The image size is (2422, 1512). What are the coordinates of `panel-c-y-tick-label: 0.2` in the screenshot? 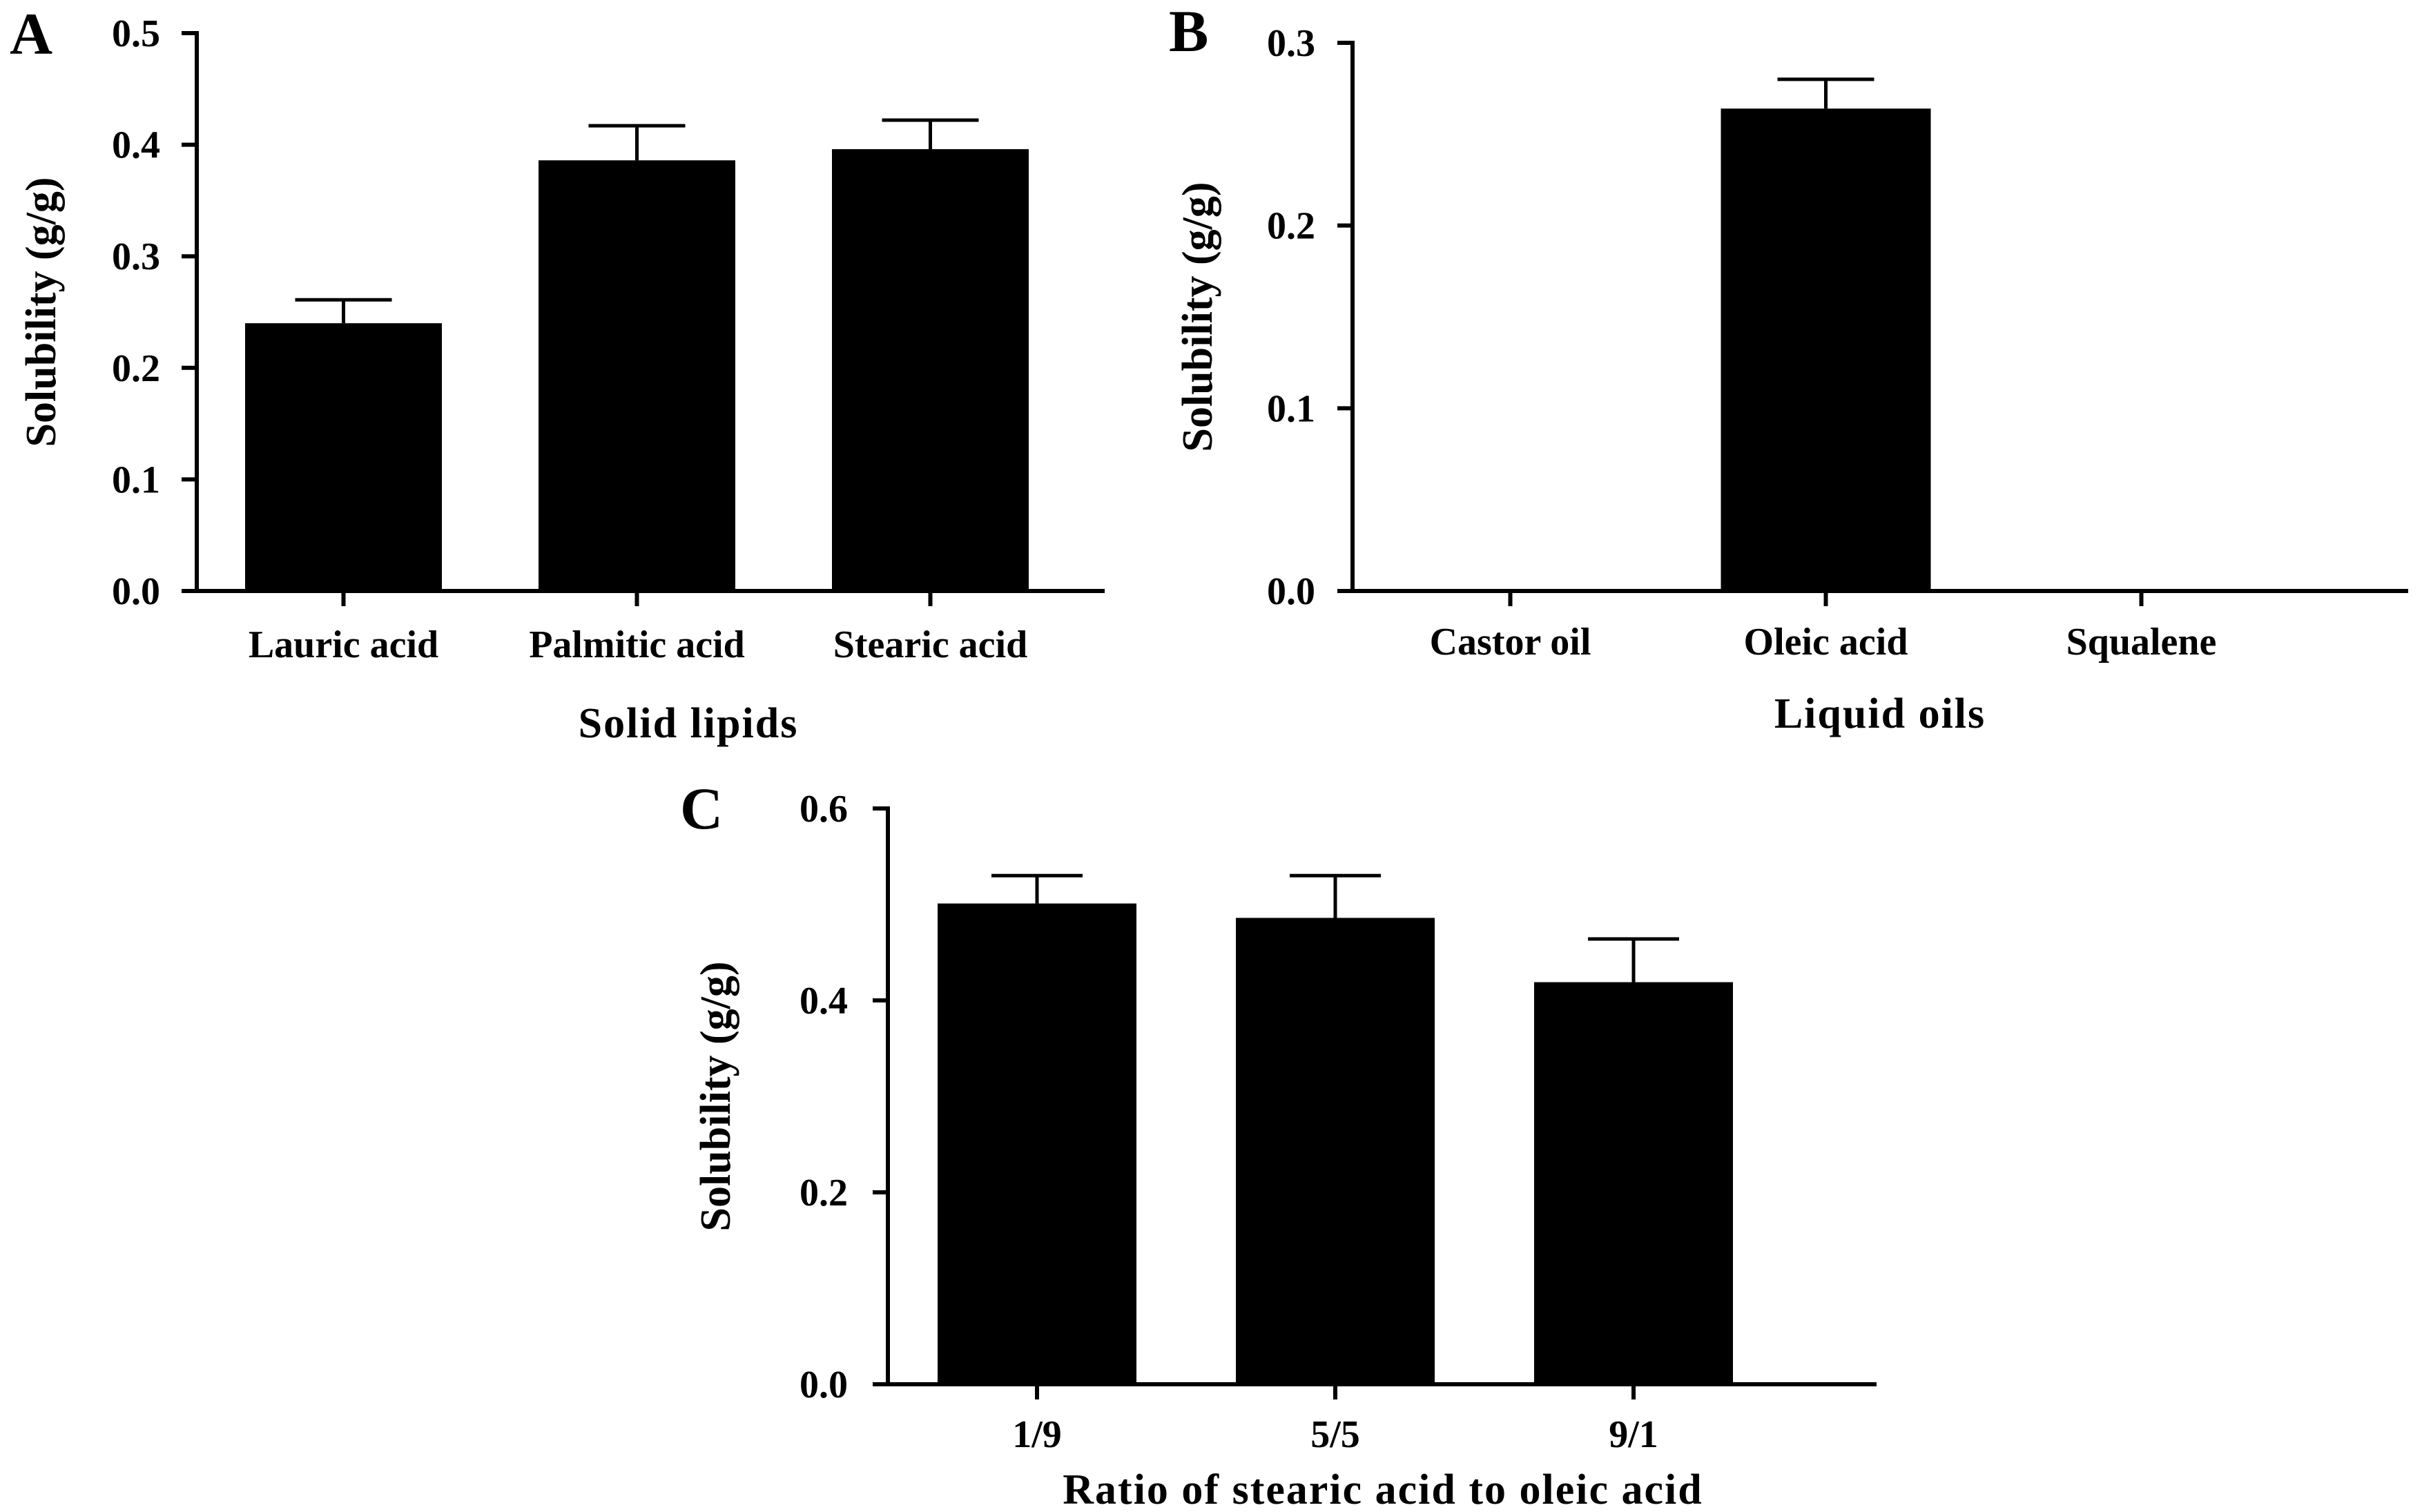 It's located at (824, 1193).